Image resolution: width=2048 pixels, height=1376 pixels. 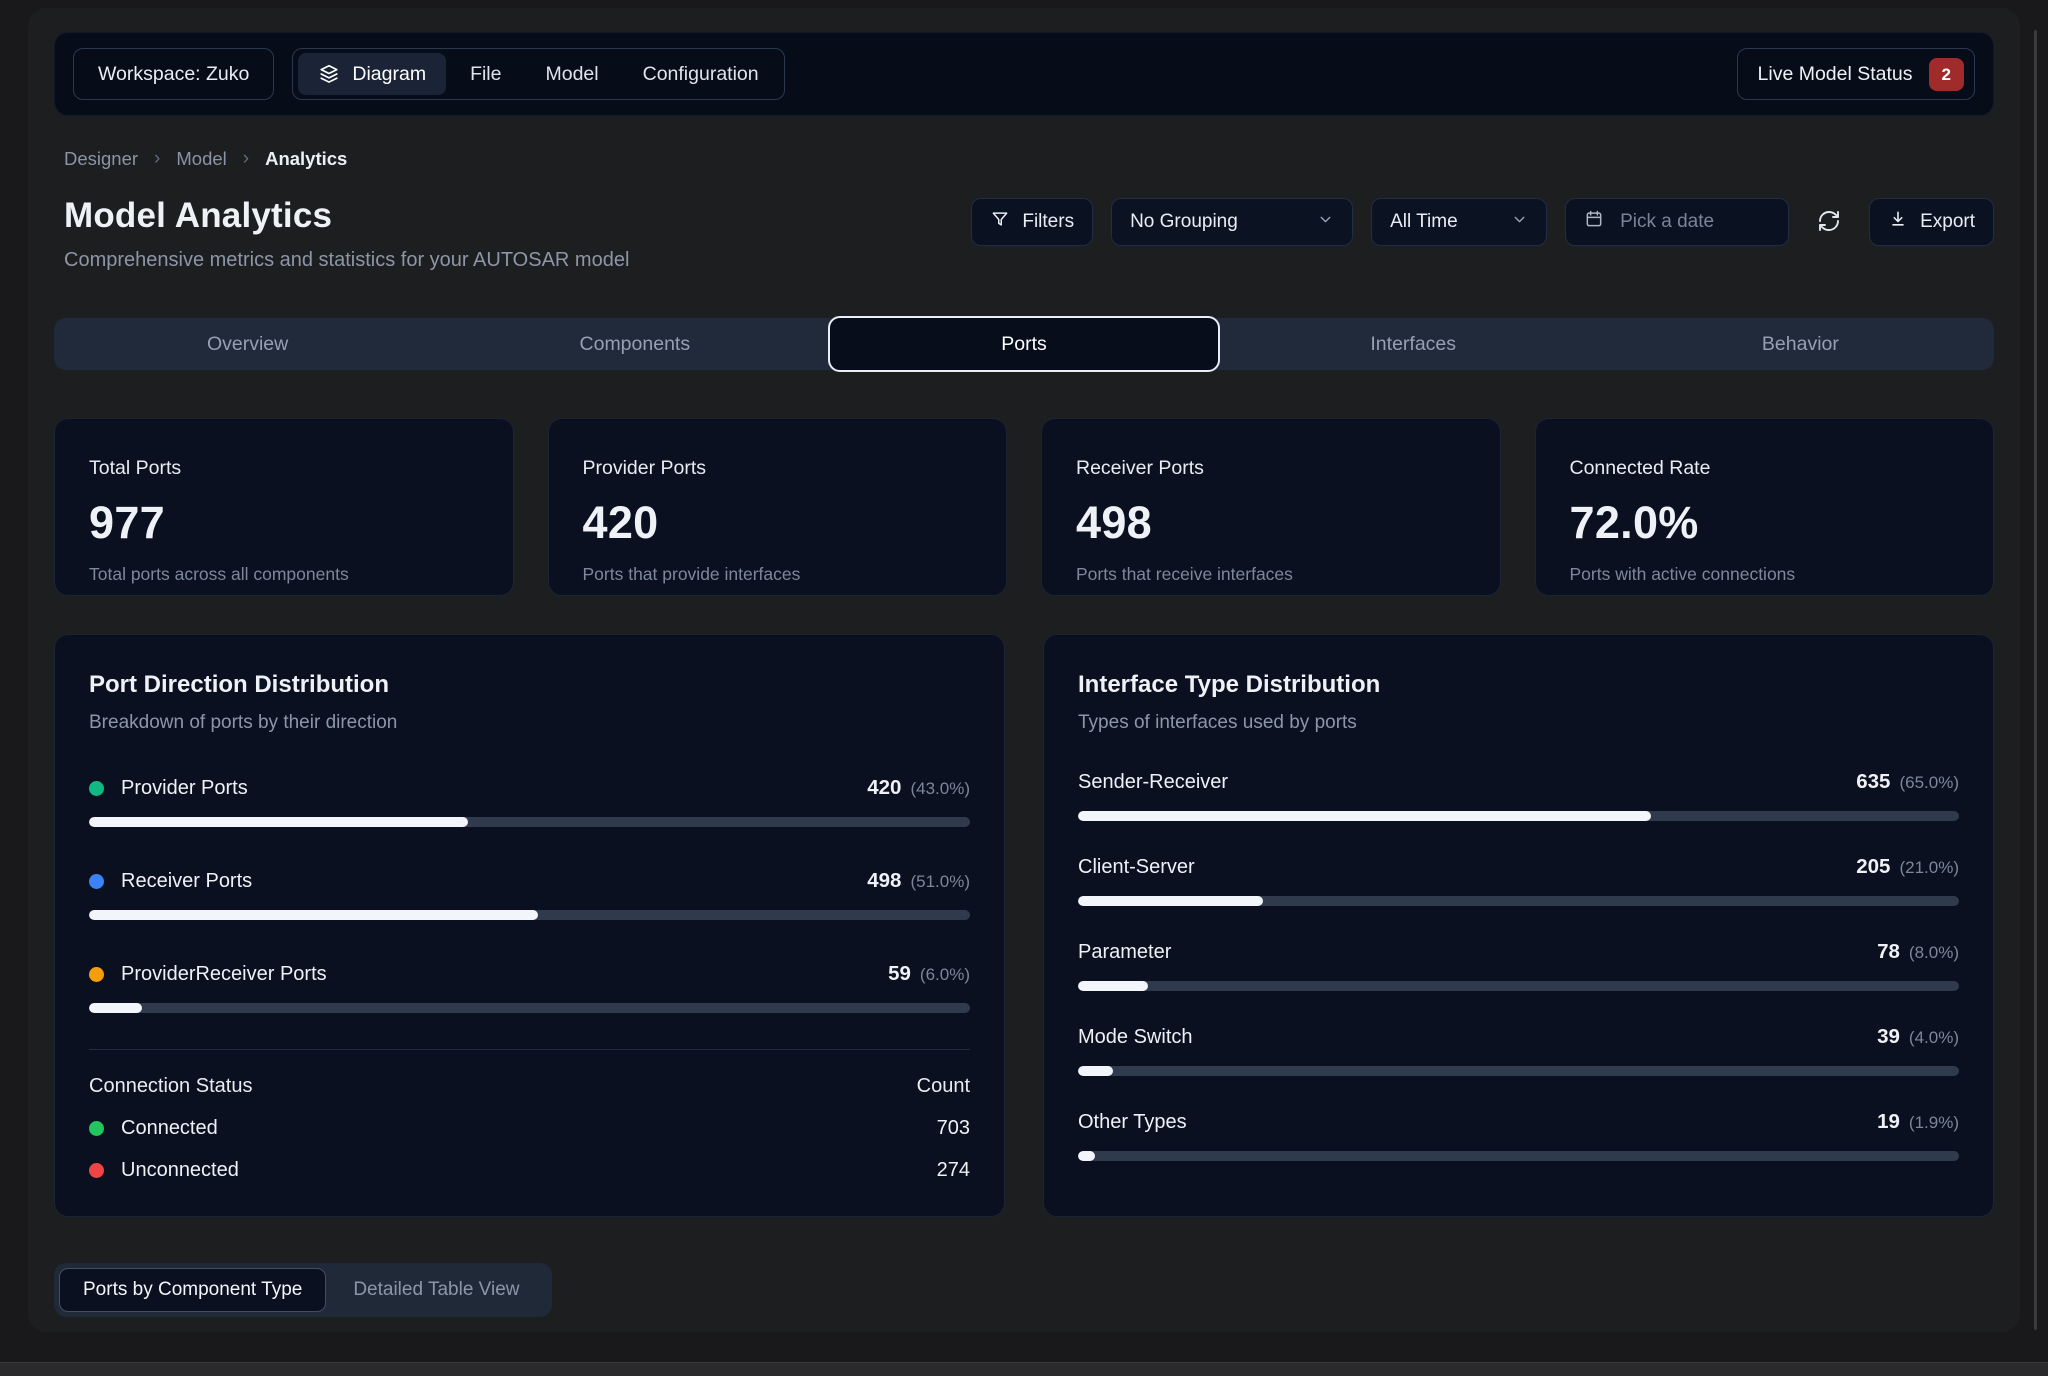 I want to click on live-model-status-button: Live Model Status 2, so click(x=1855, y=74).